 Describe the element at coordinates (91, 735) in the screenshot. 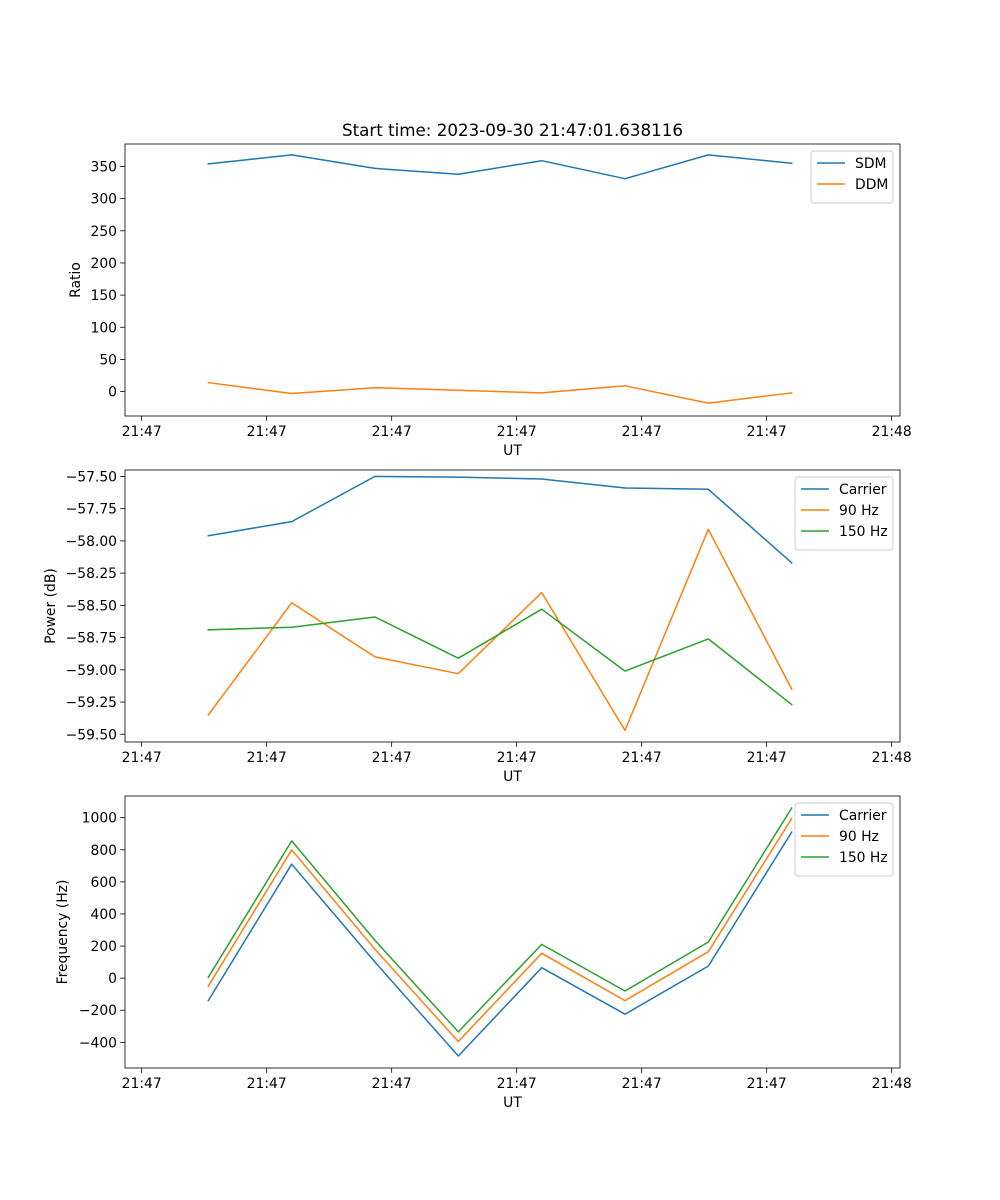

I see `y-tick-label: −59.50` at that location.